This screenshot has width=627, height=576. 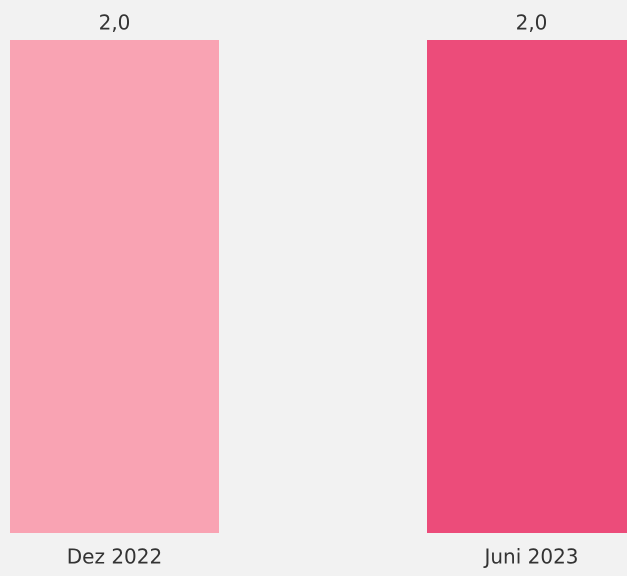 I want to click on x-tick-label: Dez 2022, so click(x=114, y=557).